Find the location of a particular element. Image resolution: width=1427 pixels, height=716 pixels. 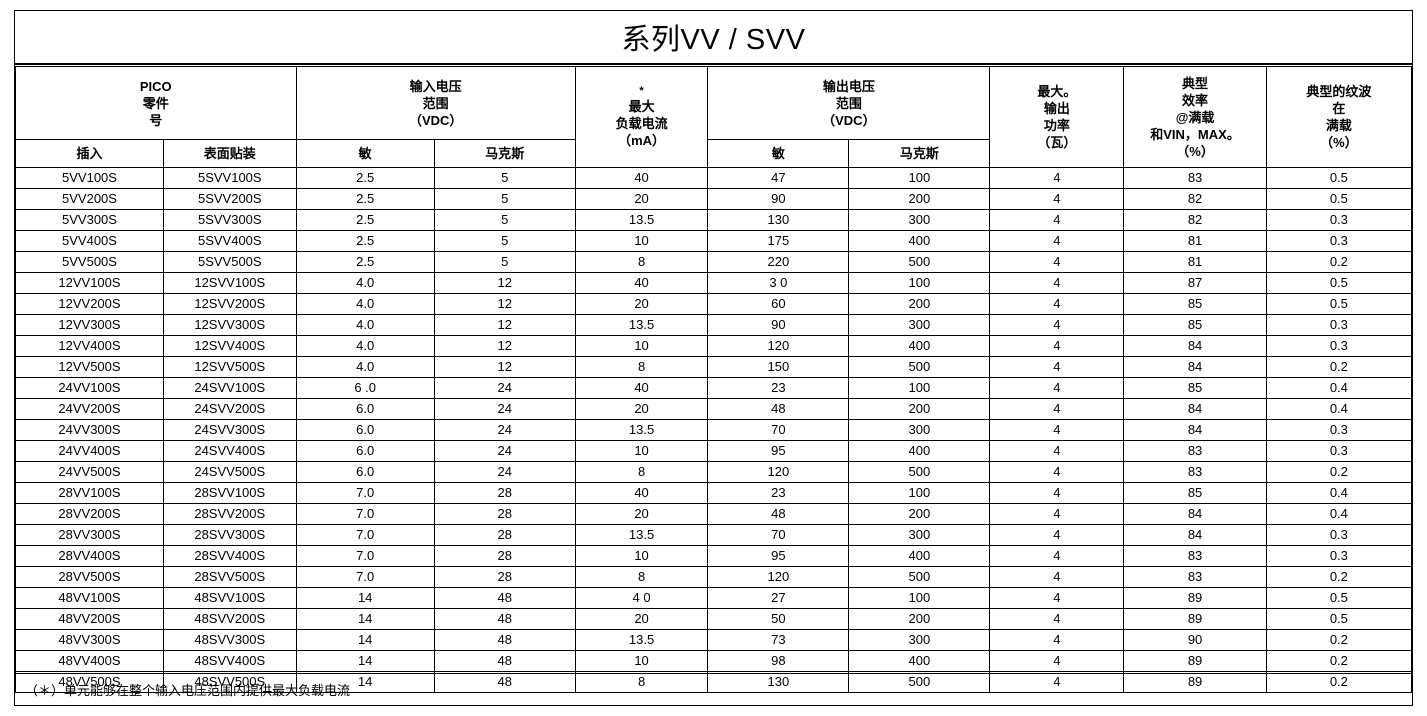

table-row: 48VV500S 48SVV500S 14 48 8 130 500 4 89 0.2 is located at coordinates (714, 682).